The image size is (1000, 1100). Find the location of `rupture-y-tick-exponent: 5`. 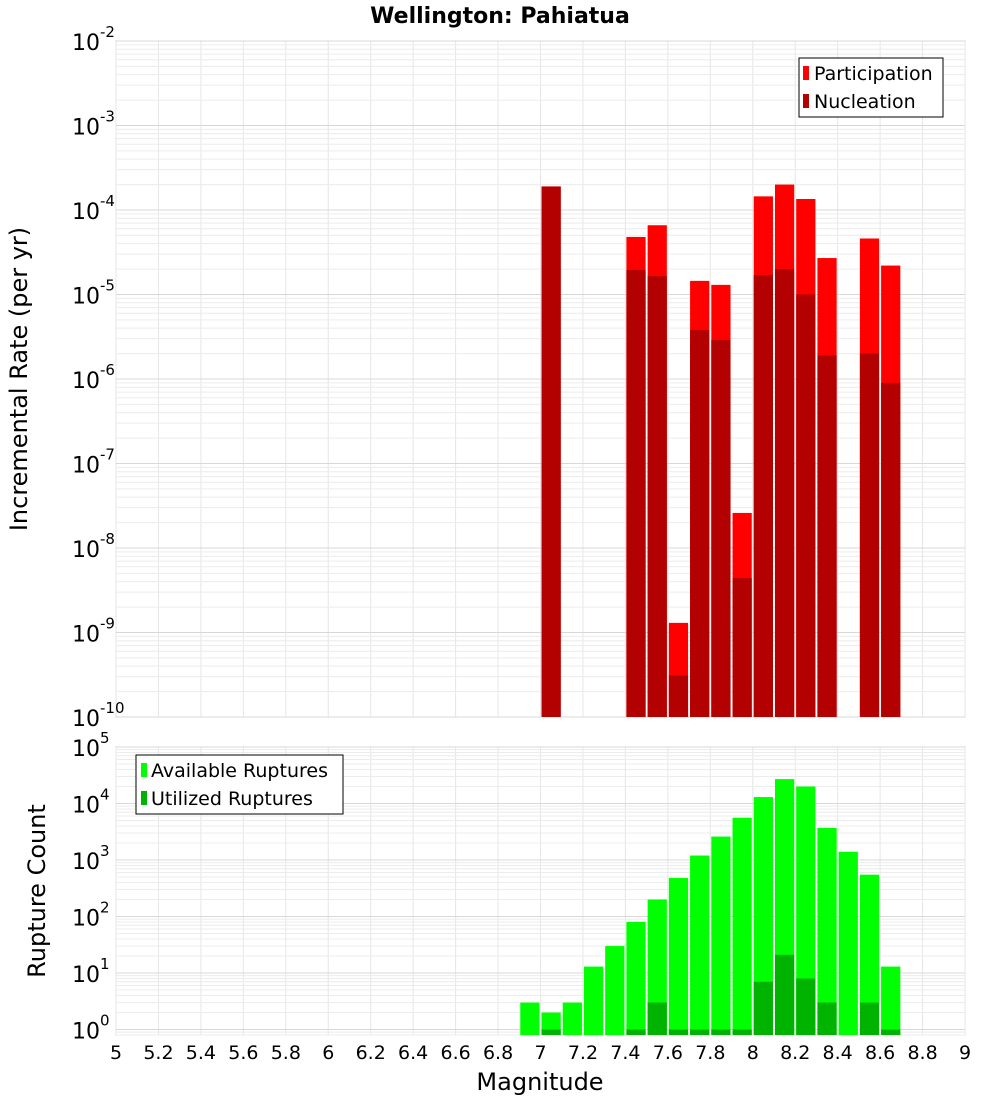

rupture-y-tick-exponent: 5 is located at coordinates (105, 738).